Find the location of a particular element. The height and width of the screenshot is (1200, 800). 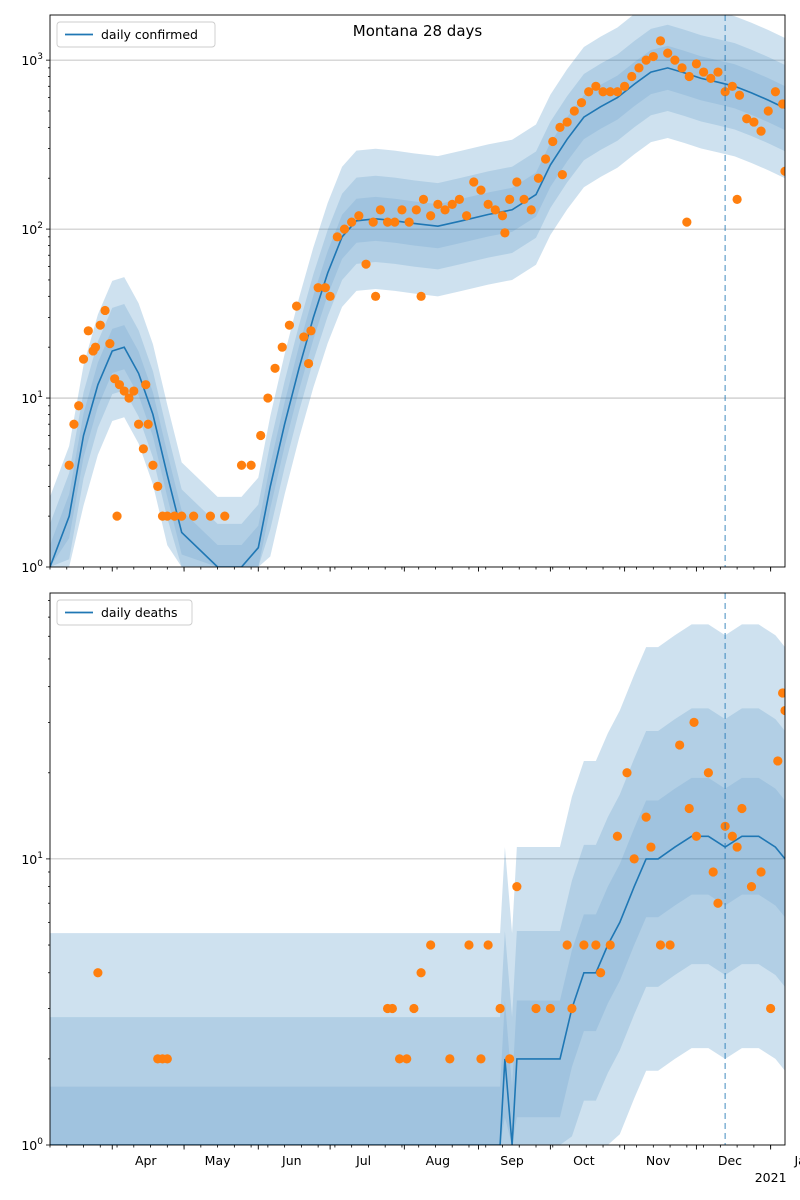

x-tick-label: Nov is located at coordinates (658, 1160).